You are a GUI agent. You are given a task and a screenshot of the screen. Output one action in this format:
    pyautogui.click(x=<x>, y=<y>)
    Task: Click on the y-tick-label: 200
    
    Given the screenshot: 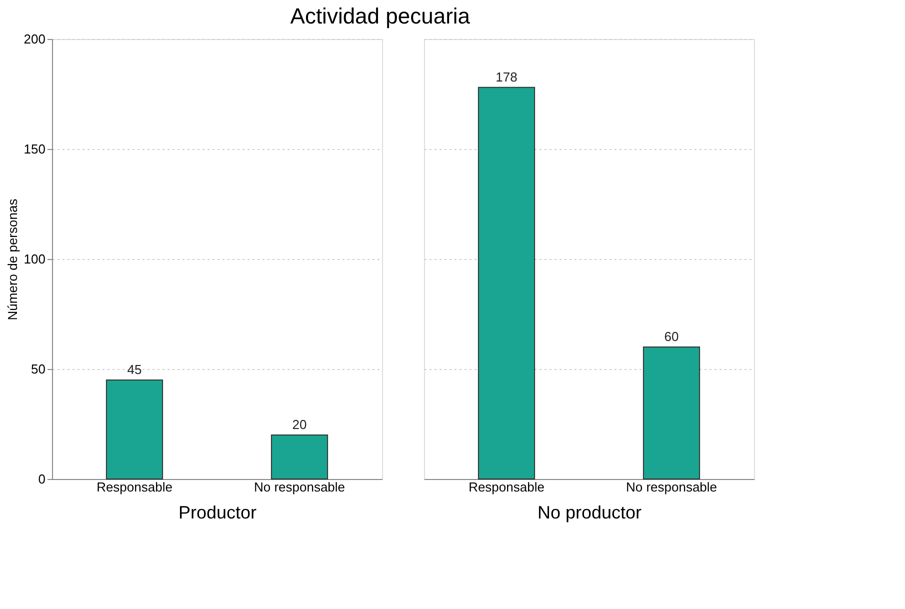 What is the action you would take?
    pyautogui.click(x=35, y=39)
    